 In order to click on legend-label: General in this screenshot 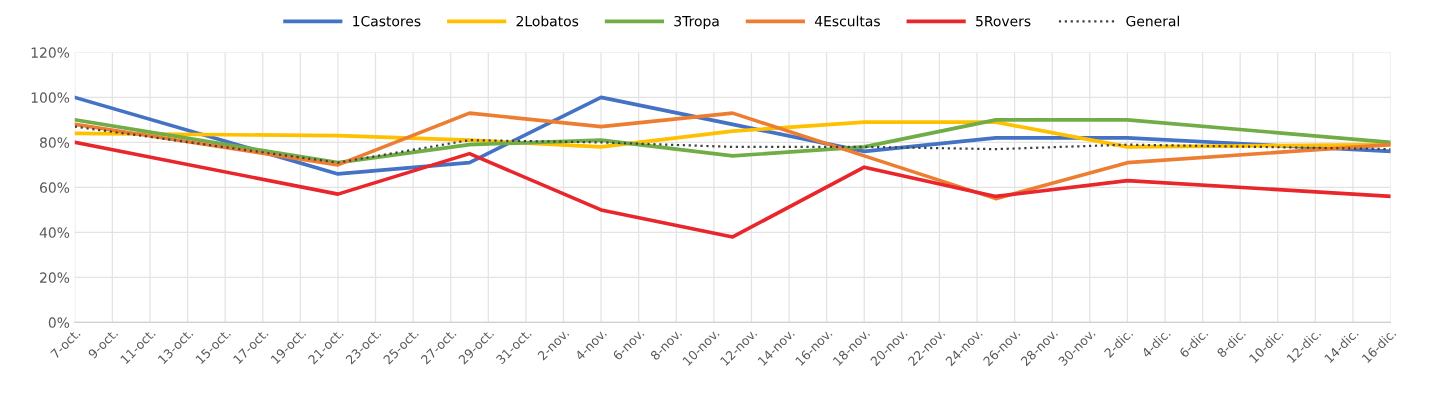, I will do `click(1152, 21)`.